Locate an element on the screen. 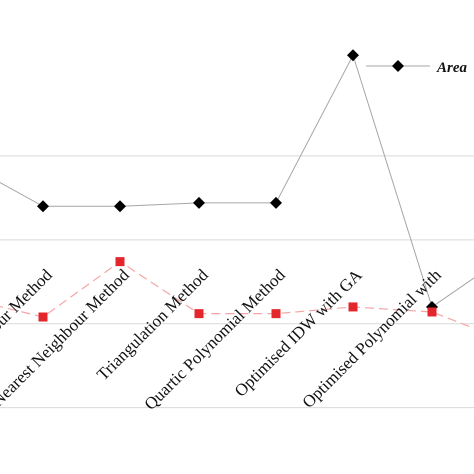 This screenshot has height=474, width=474. legend: Area is located at coordinates (417, 68).